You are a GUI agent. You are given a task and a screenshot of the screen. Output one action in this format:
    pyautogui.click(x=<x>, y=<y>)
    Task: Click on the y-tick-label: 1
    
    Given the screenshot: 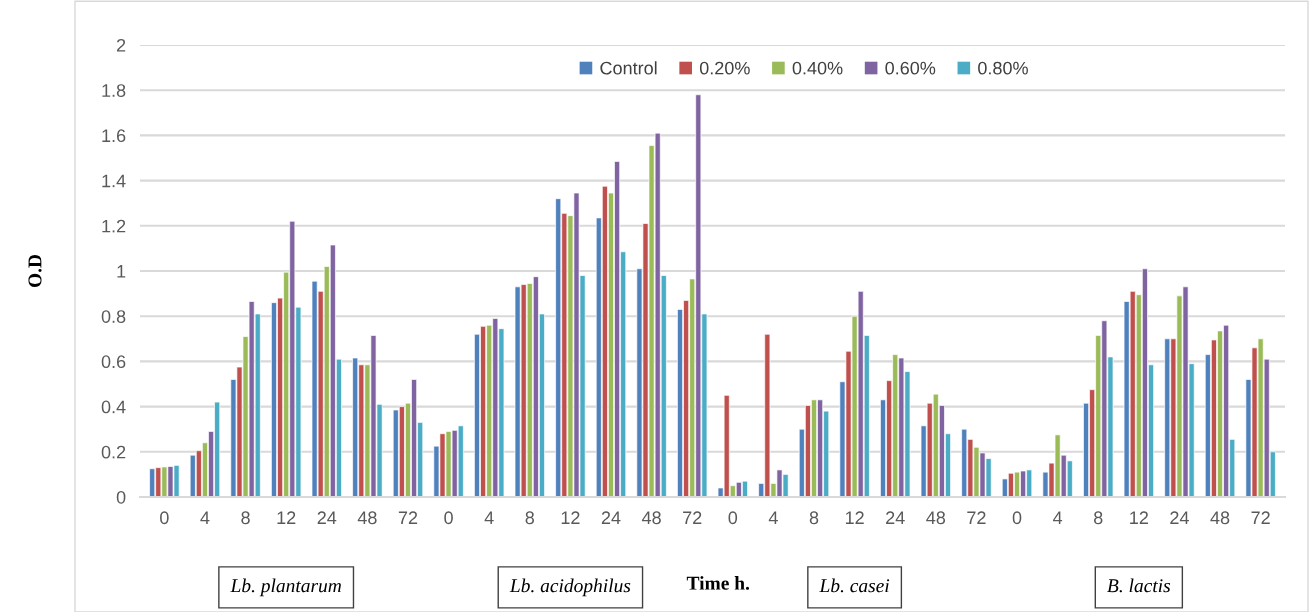 What is the action you would take?
    pyautogui.click(x=121, y=271)
    